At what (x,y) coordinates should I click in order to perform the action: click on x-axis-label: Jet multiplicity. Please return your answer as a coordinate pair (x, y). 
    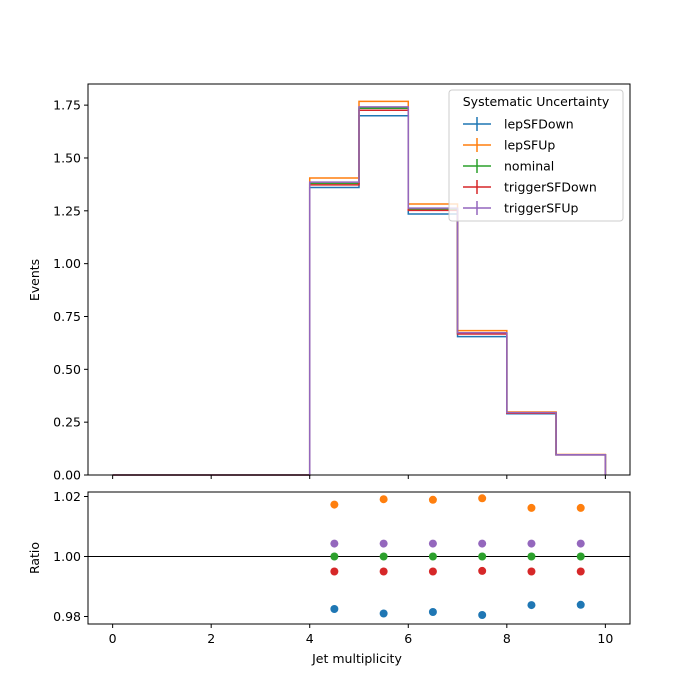
    Looking at the image, I should click on (356, 658).